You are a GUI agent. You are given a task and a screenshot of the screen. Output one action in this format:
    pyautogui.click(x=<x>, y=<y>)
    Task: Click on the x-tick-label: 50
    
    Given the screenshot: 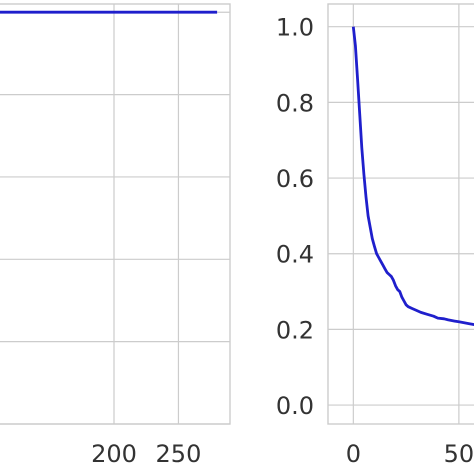 What is the action you would take?
    pyautogui.click(x=459, y=454)
    